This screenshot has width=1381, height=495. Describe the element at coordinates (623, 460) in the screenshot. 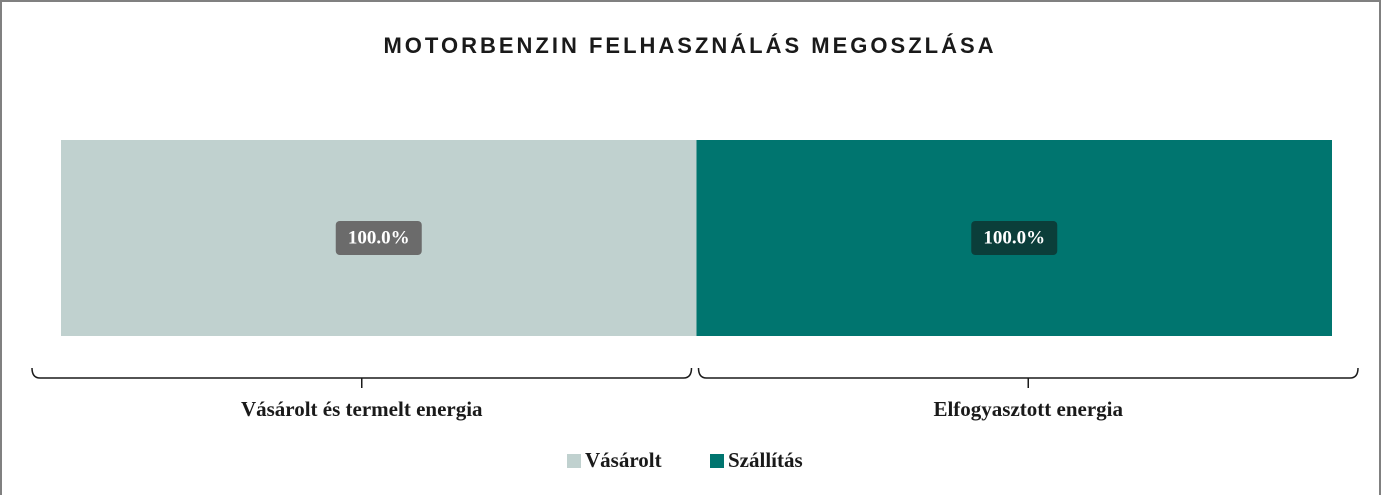

I see `legend-label: Vásárolt` at that location.